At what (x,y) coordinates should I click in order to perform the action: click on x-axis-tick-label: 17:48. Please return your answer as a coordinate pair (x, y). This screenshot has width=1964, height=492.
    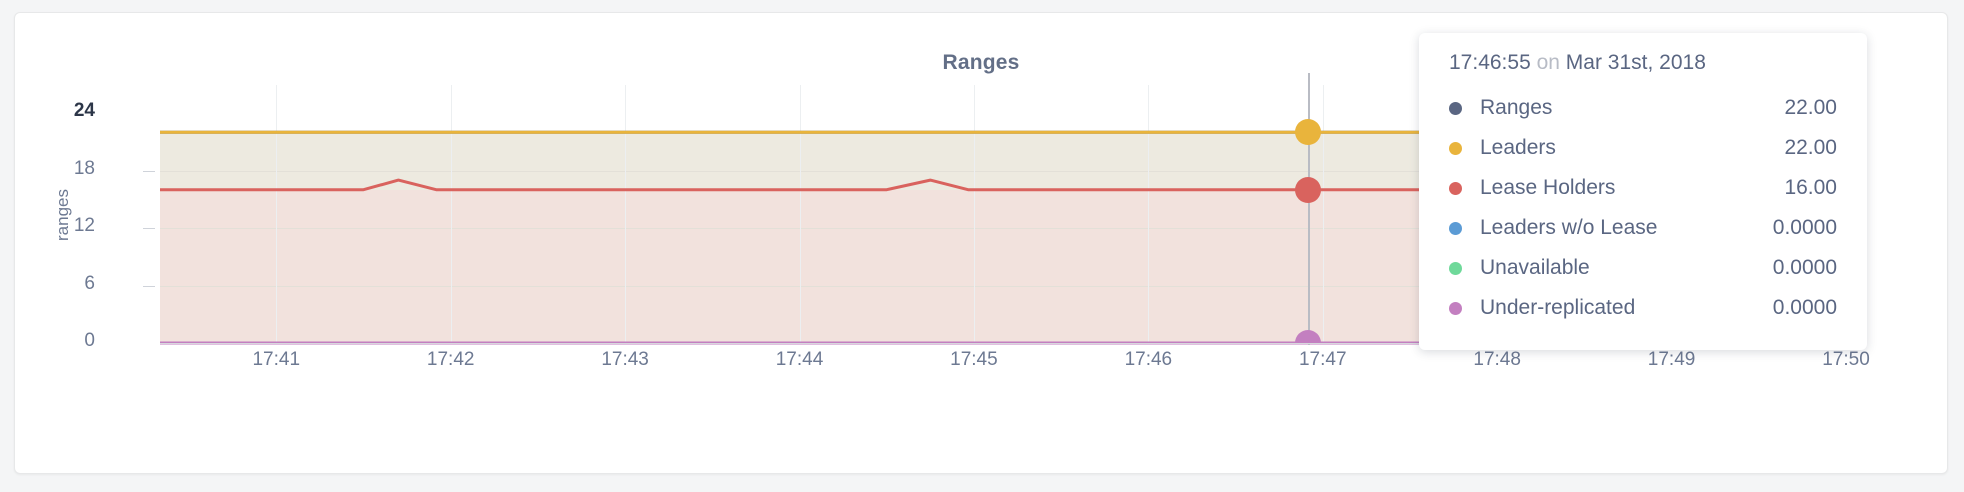
    Looking at the image, I should click on (1497, 359).